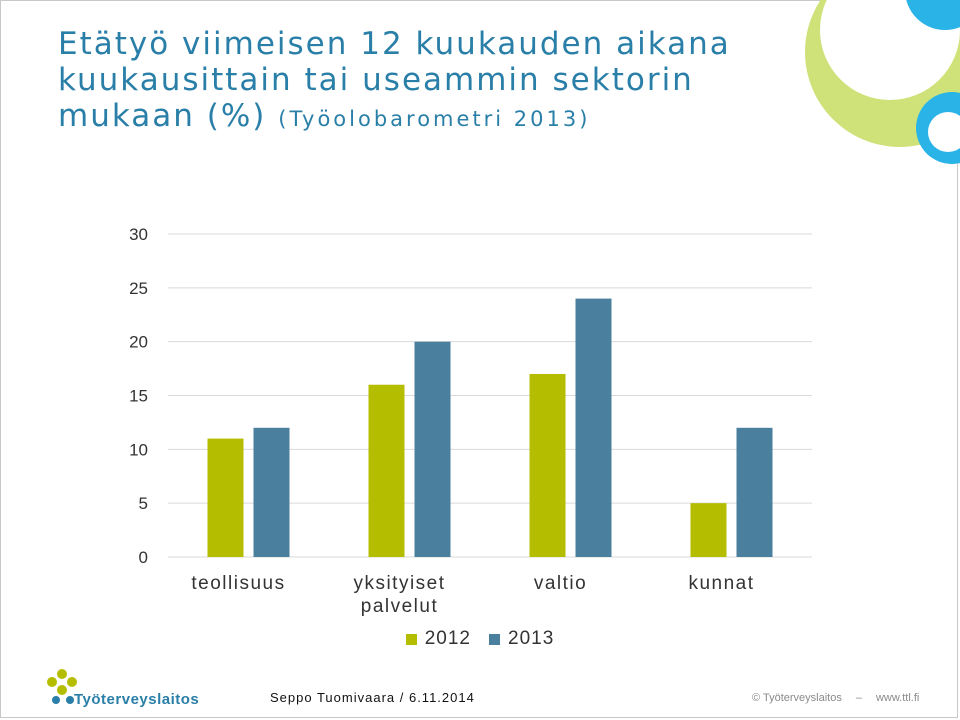 This screenshot has height=720, width=960. I want to click on x-tick-label: valtio, so click(560, 583).